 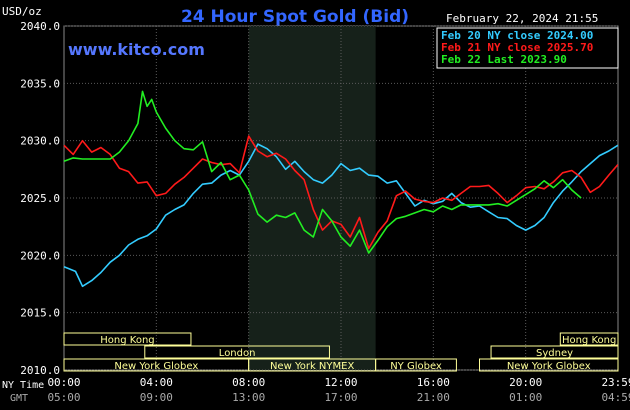 What do you see at coordinates (40, 83) in the screenshot?
I see `y-tick-label-1: 2035.0` at bounding box center [40, 83].